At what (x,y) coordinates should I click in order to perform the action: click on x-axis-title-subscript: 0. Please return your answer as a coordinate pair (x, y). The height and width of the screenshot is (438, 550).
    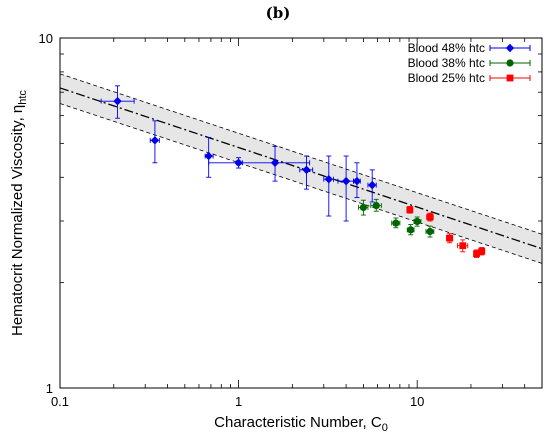
    Looking at the image, I should click on (385, 428).